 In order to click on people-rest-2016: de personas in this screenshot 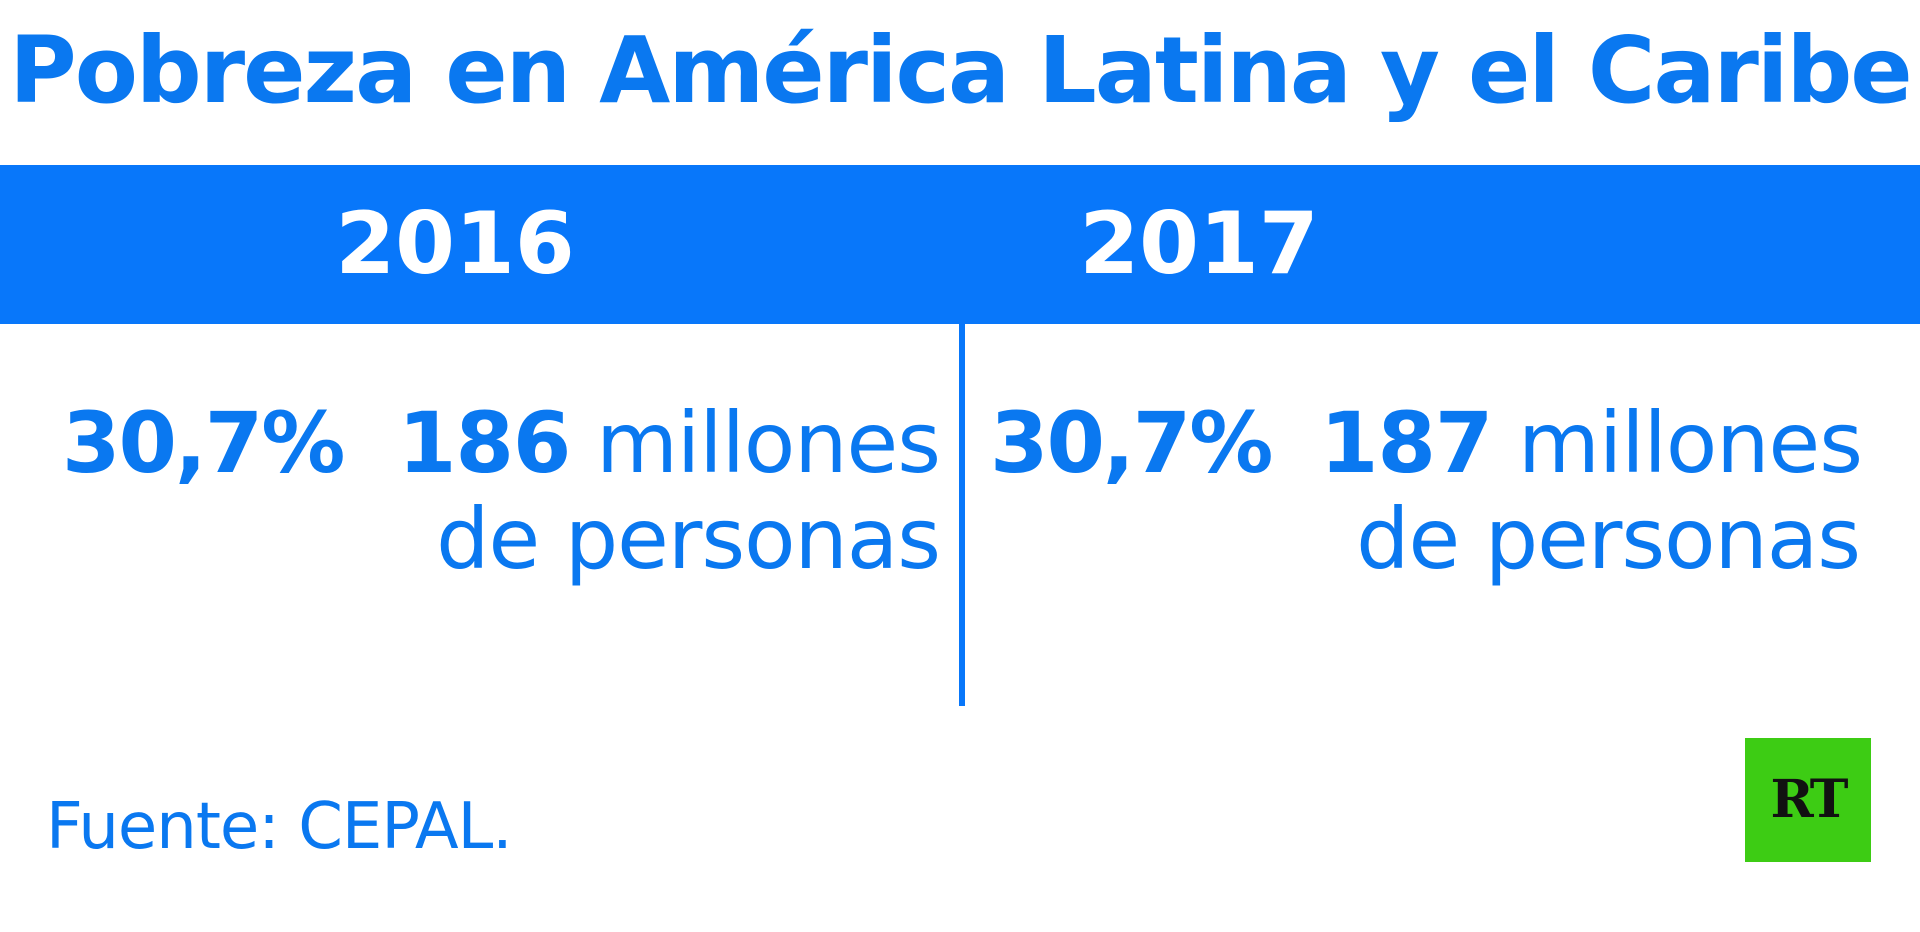, I will do `click(688, 539)`.